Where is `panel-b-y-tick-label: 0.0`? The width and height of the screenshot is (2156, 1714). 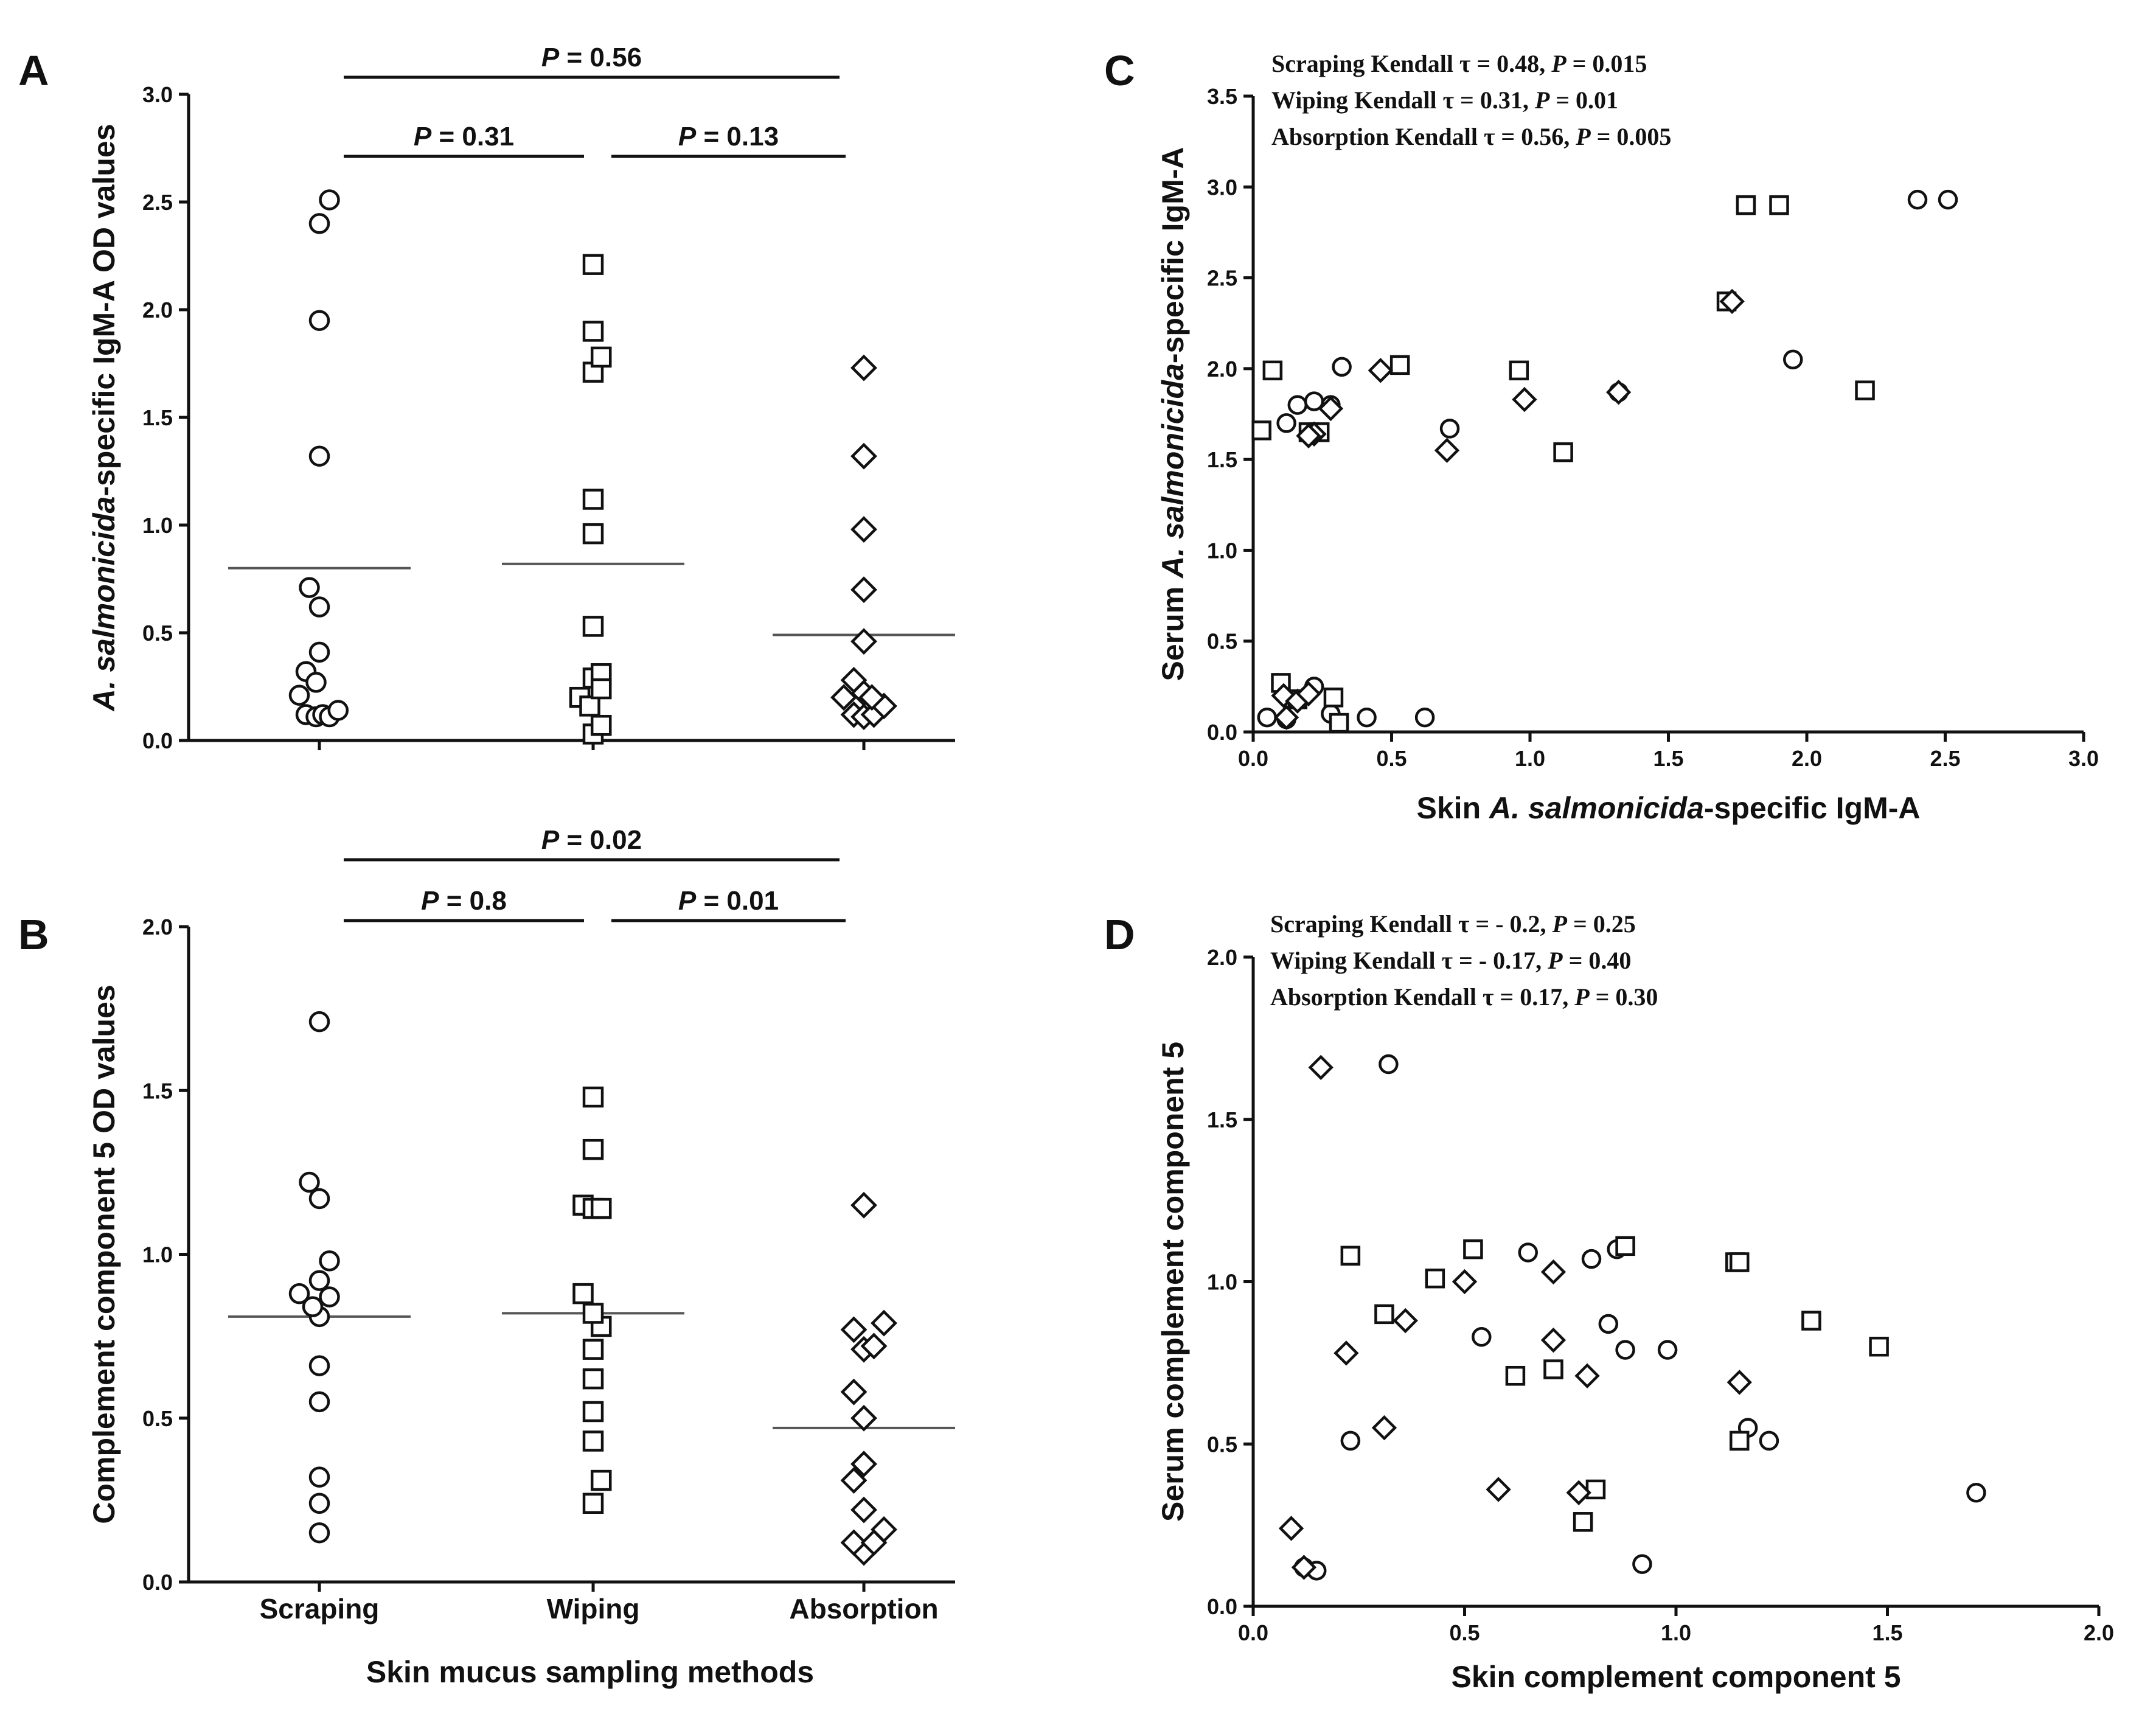 panel-b-y-tick-label: 0.0 is located at coordinates (158, 1582).